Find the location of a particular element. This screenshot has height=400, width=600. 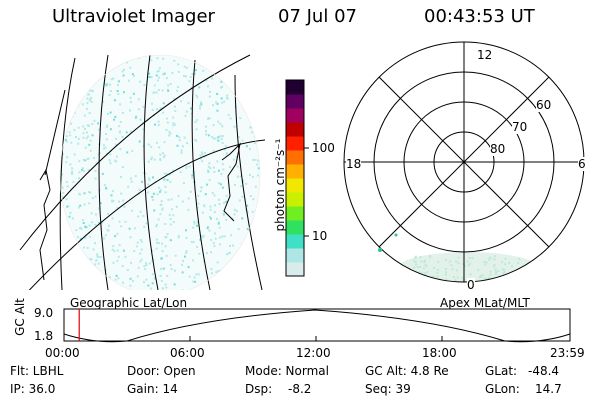

mlat-label-60: 60 is located at coordinates (544, 105).